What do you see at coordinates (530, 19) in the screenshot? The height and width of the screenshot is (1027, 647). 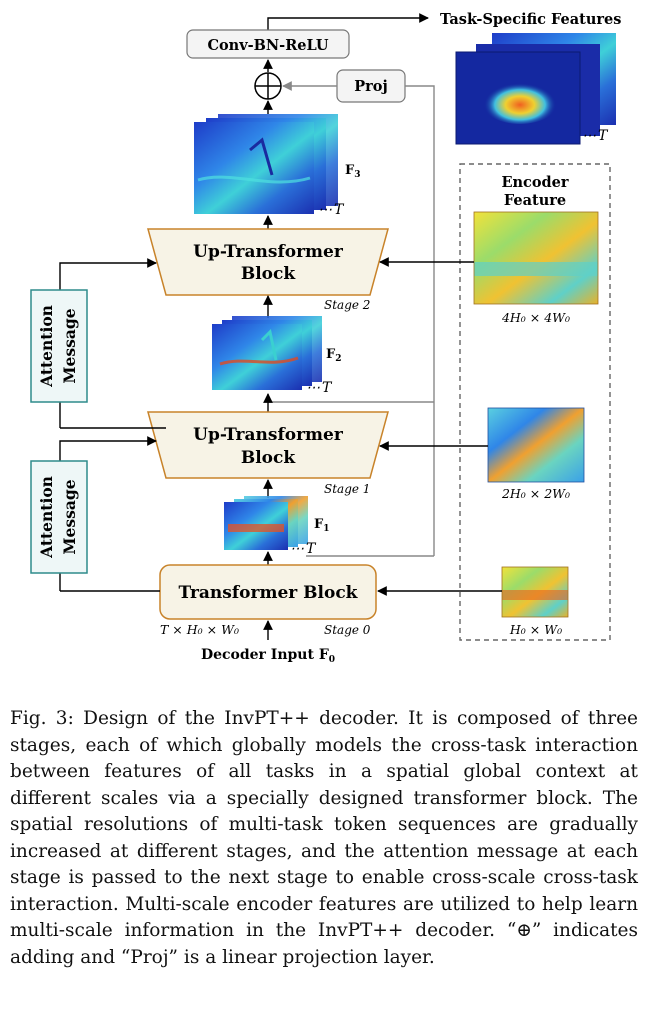 I see `task-features-label: Task-Specific Features` at bounding box center [530, 19].